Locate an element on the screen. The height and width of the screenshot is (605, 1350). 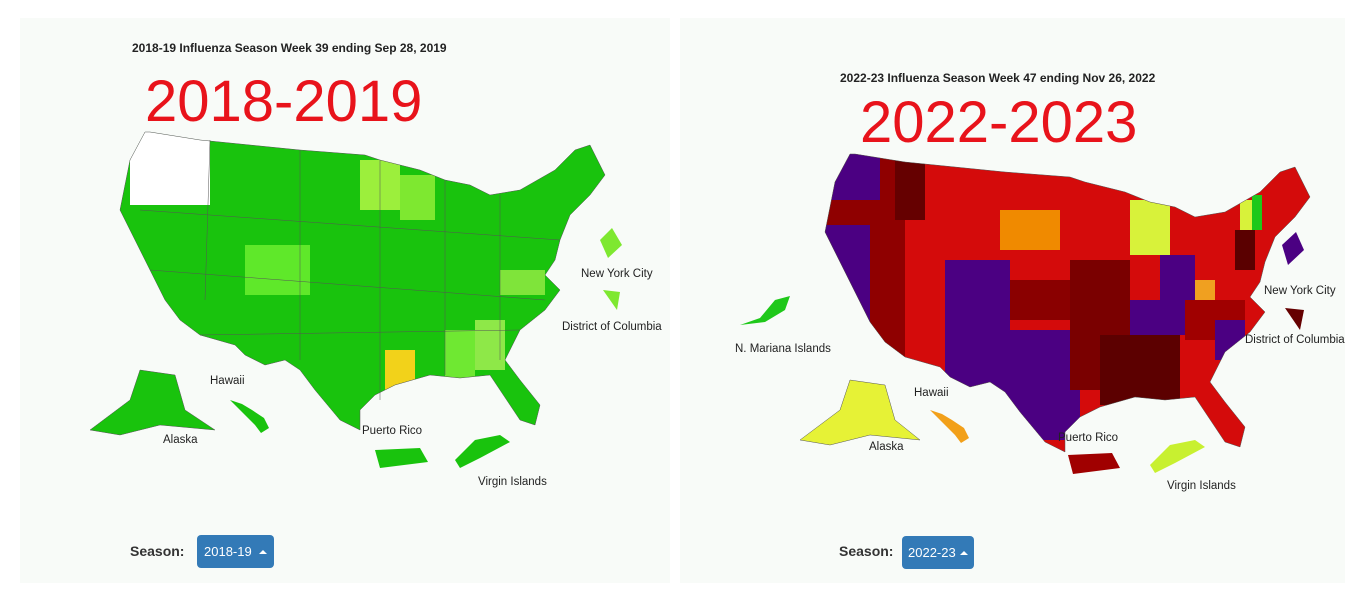
overlay-title: 2022-2023 is located at coordinates (998, 122).